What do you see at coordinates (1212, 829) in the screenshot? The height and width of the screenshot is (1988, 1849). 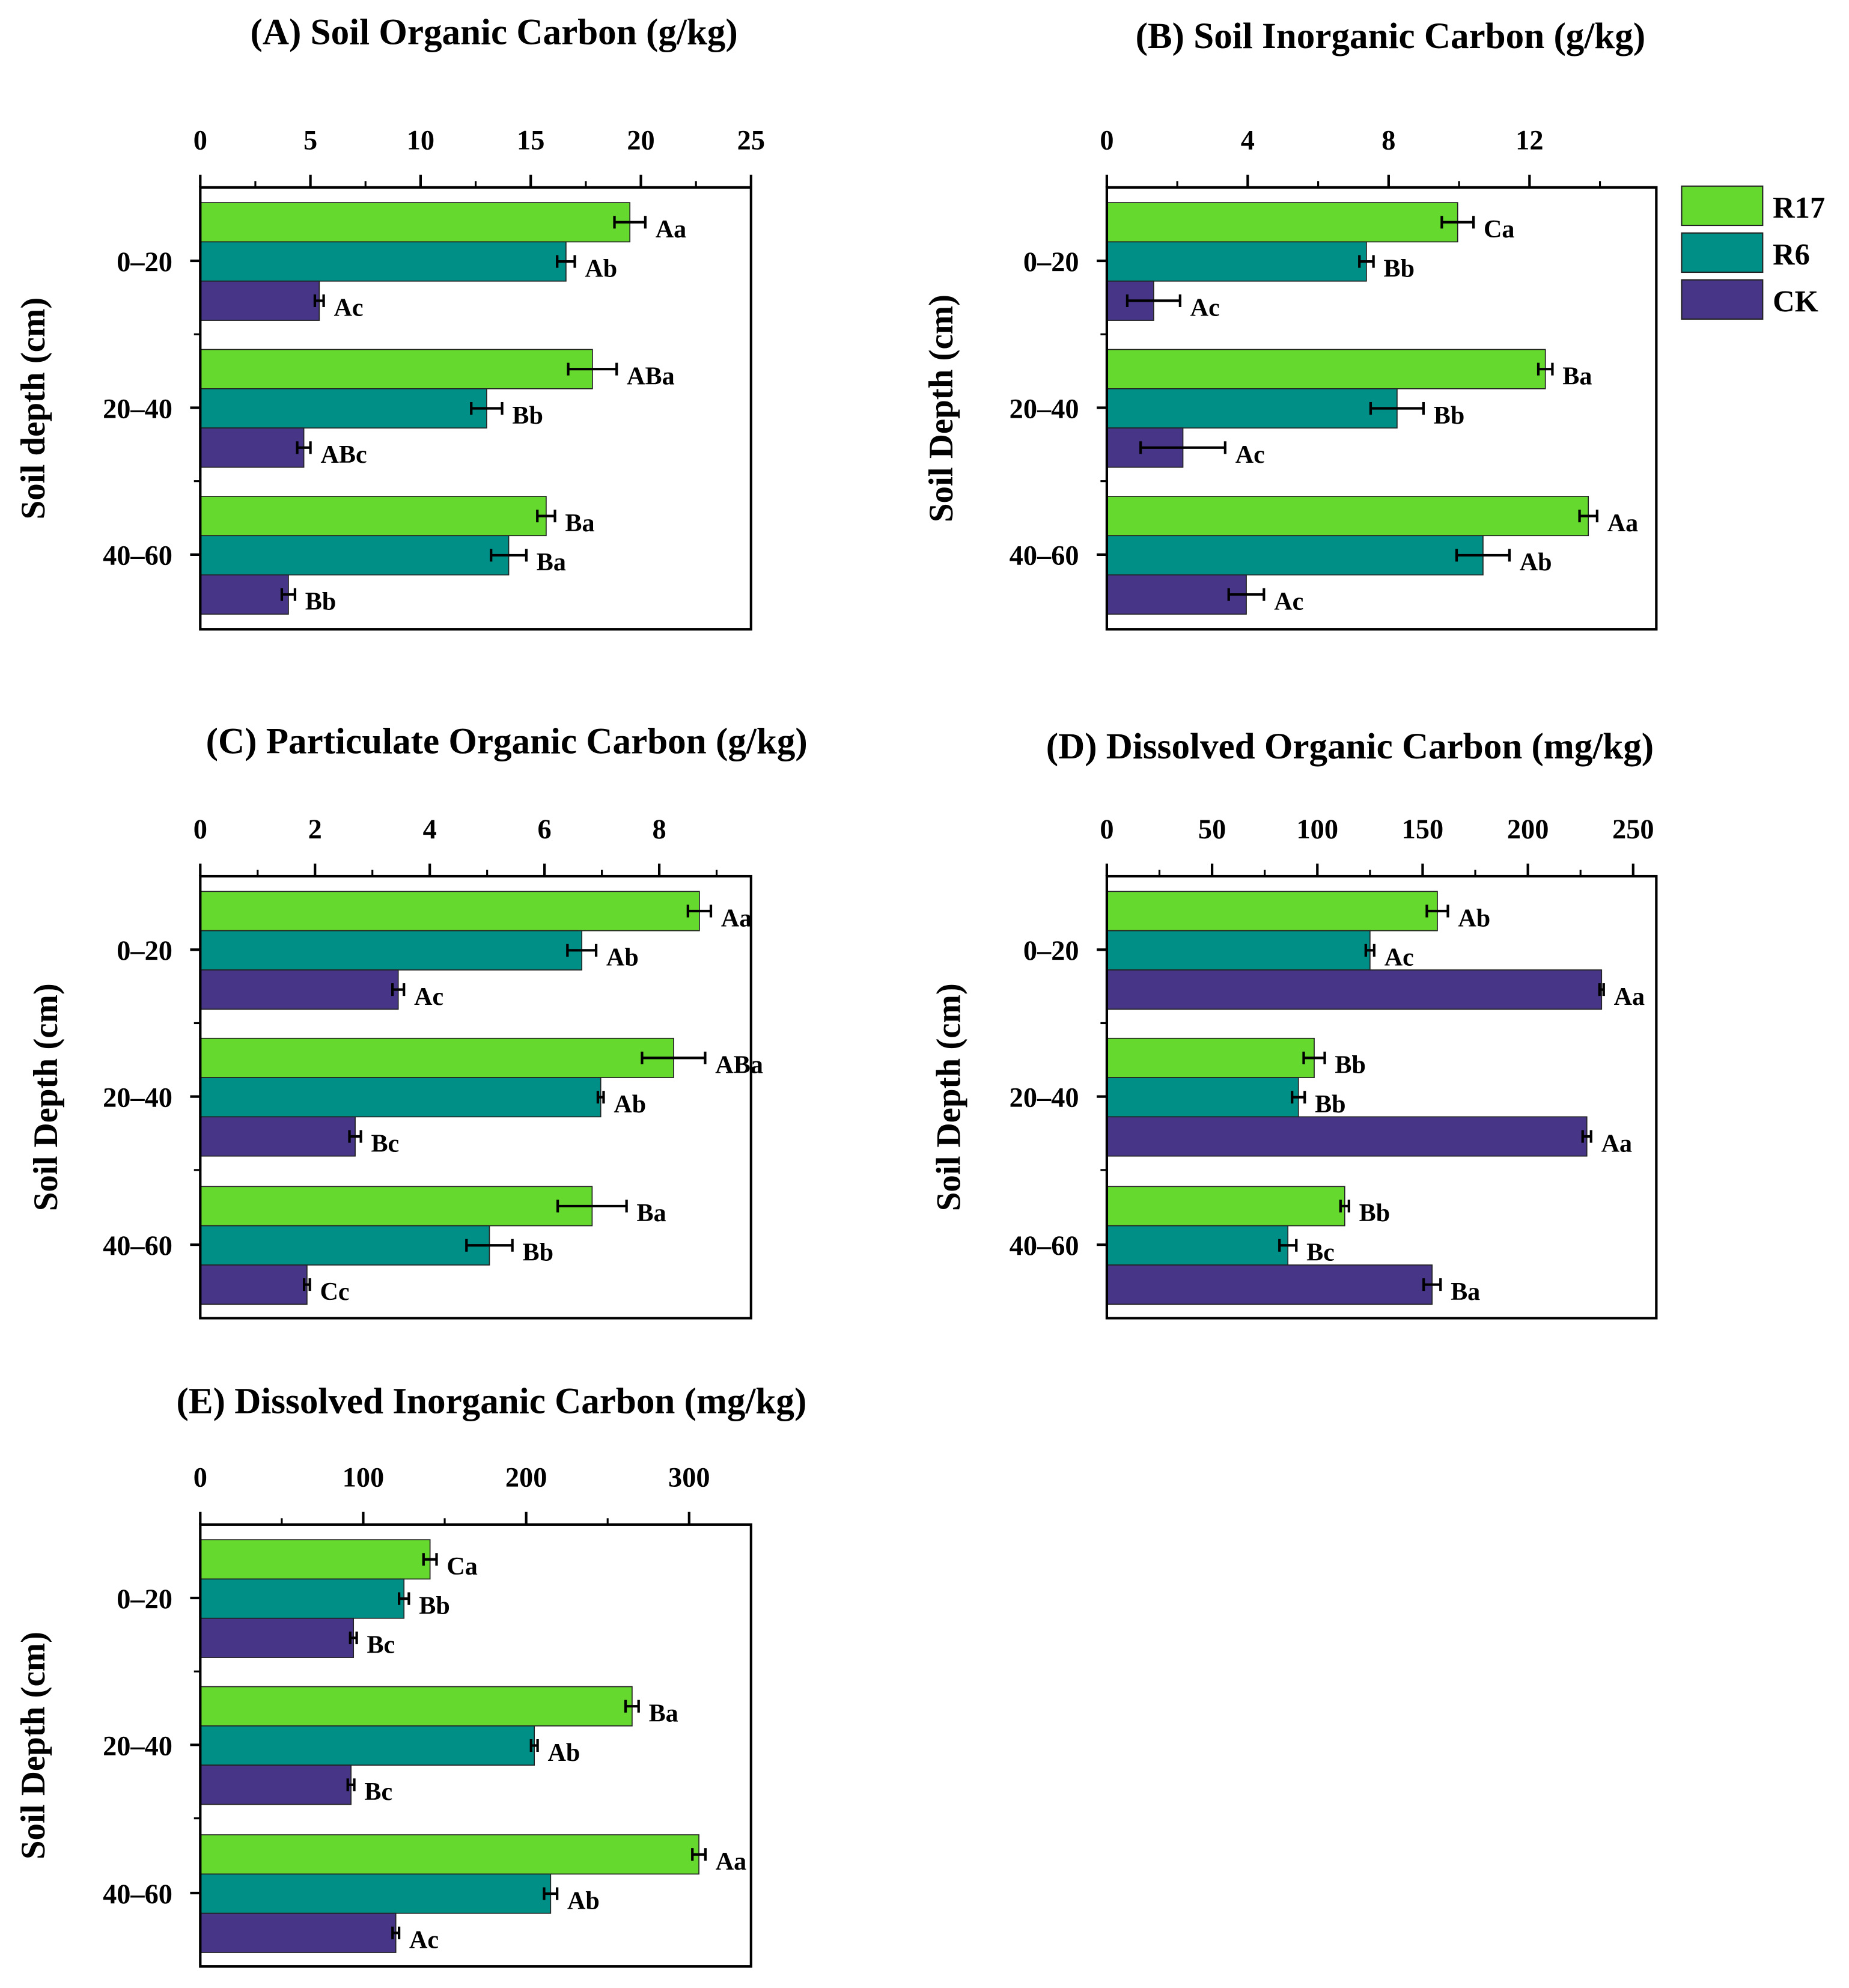 I see `x-tick-label: 50` at bounding box center [1212, 829].